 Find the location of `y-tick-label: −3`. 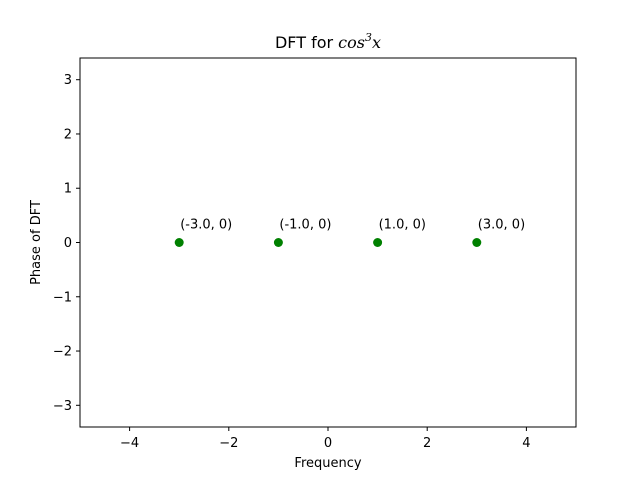

y-tick-label: −3 is located at coordinates (62, 406).